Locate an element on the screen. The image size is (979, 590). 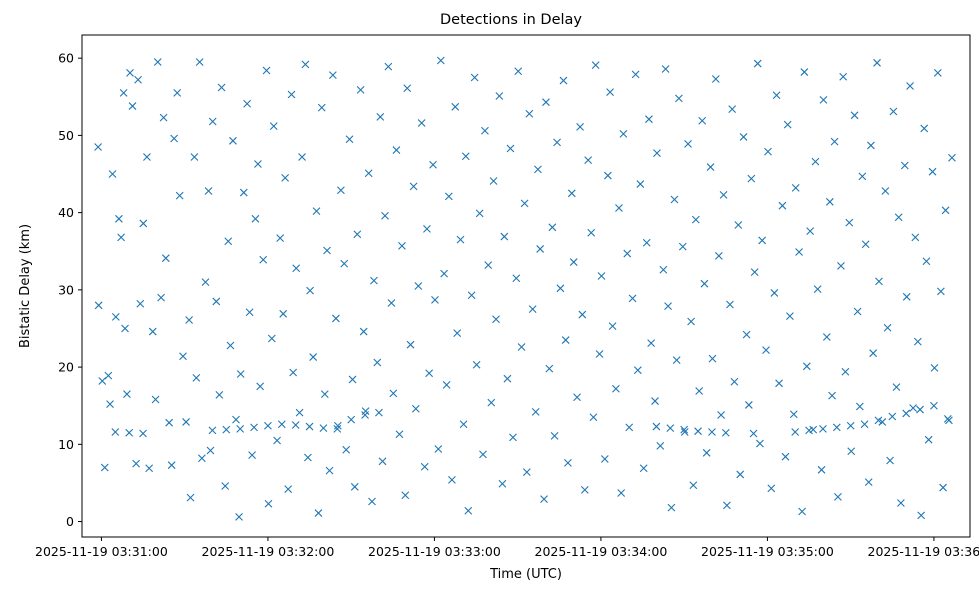
y-tick-label: 30 is located at coordinates (66, 289).